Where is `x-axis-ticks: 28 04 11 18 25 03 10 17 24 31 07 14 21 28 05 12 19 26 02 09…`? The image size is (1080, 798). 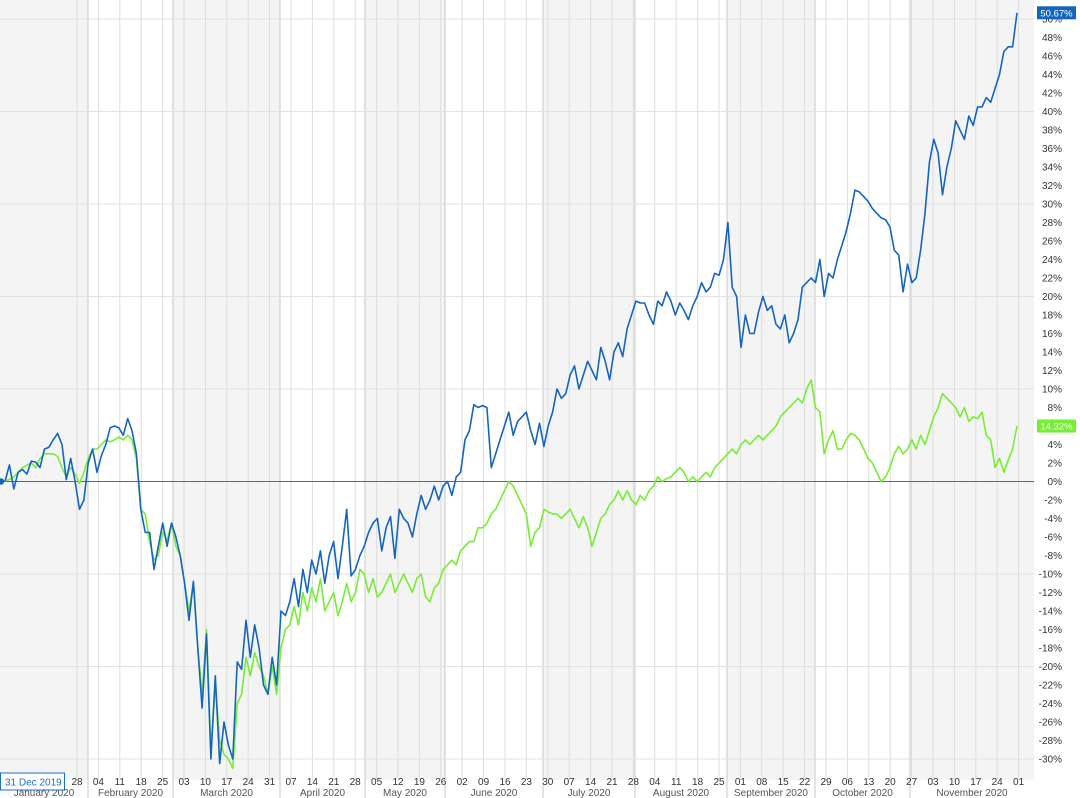 x-axis-ticks: 28 04 11 18 25 03 10 17 24 31 07 14 21 28 05 12 19 26 02 09… is located at coordinates (547, 782).